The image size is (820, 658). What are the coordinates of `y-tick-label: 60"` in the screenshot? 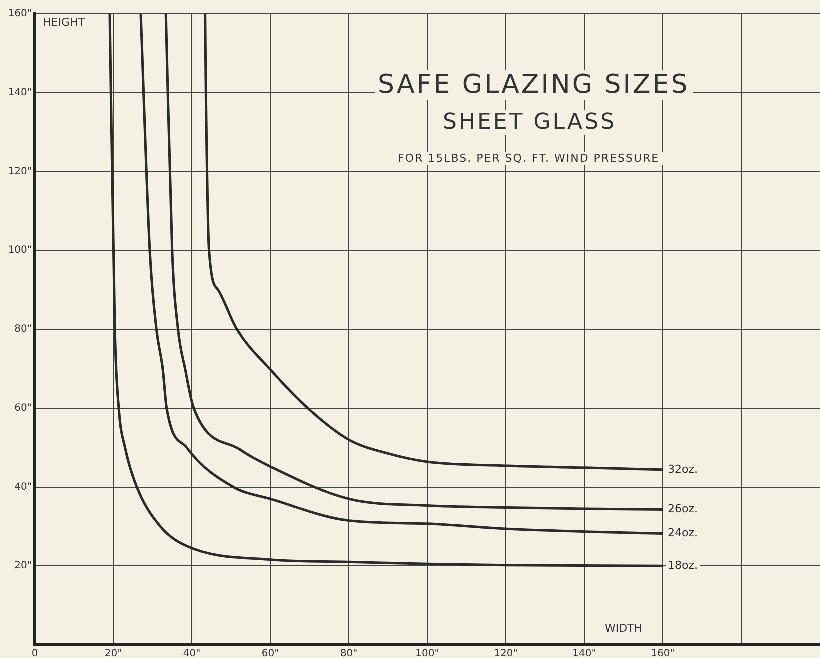 It's located at (23, 408).